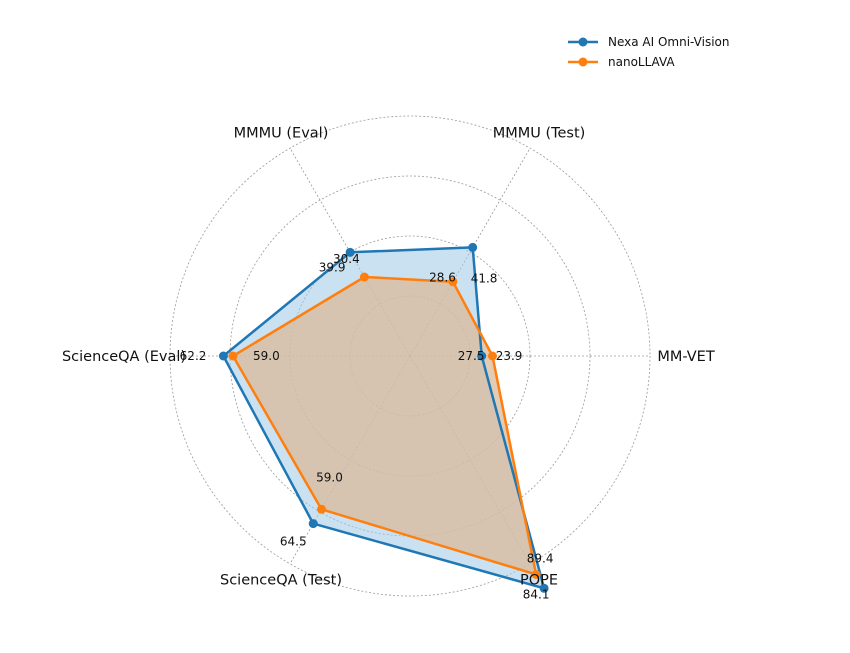 This screenshot has width=850, height=653. I want to click on axis-label: MM-VET, so click(685, 357).